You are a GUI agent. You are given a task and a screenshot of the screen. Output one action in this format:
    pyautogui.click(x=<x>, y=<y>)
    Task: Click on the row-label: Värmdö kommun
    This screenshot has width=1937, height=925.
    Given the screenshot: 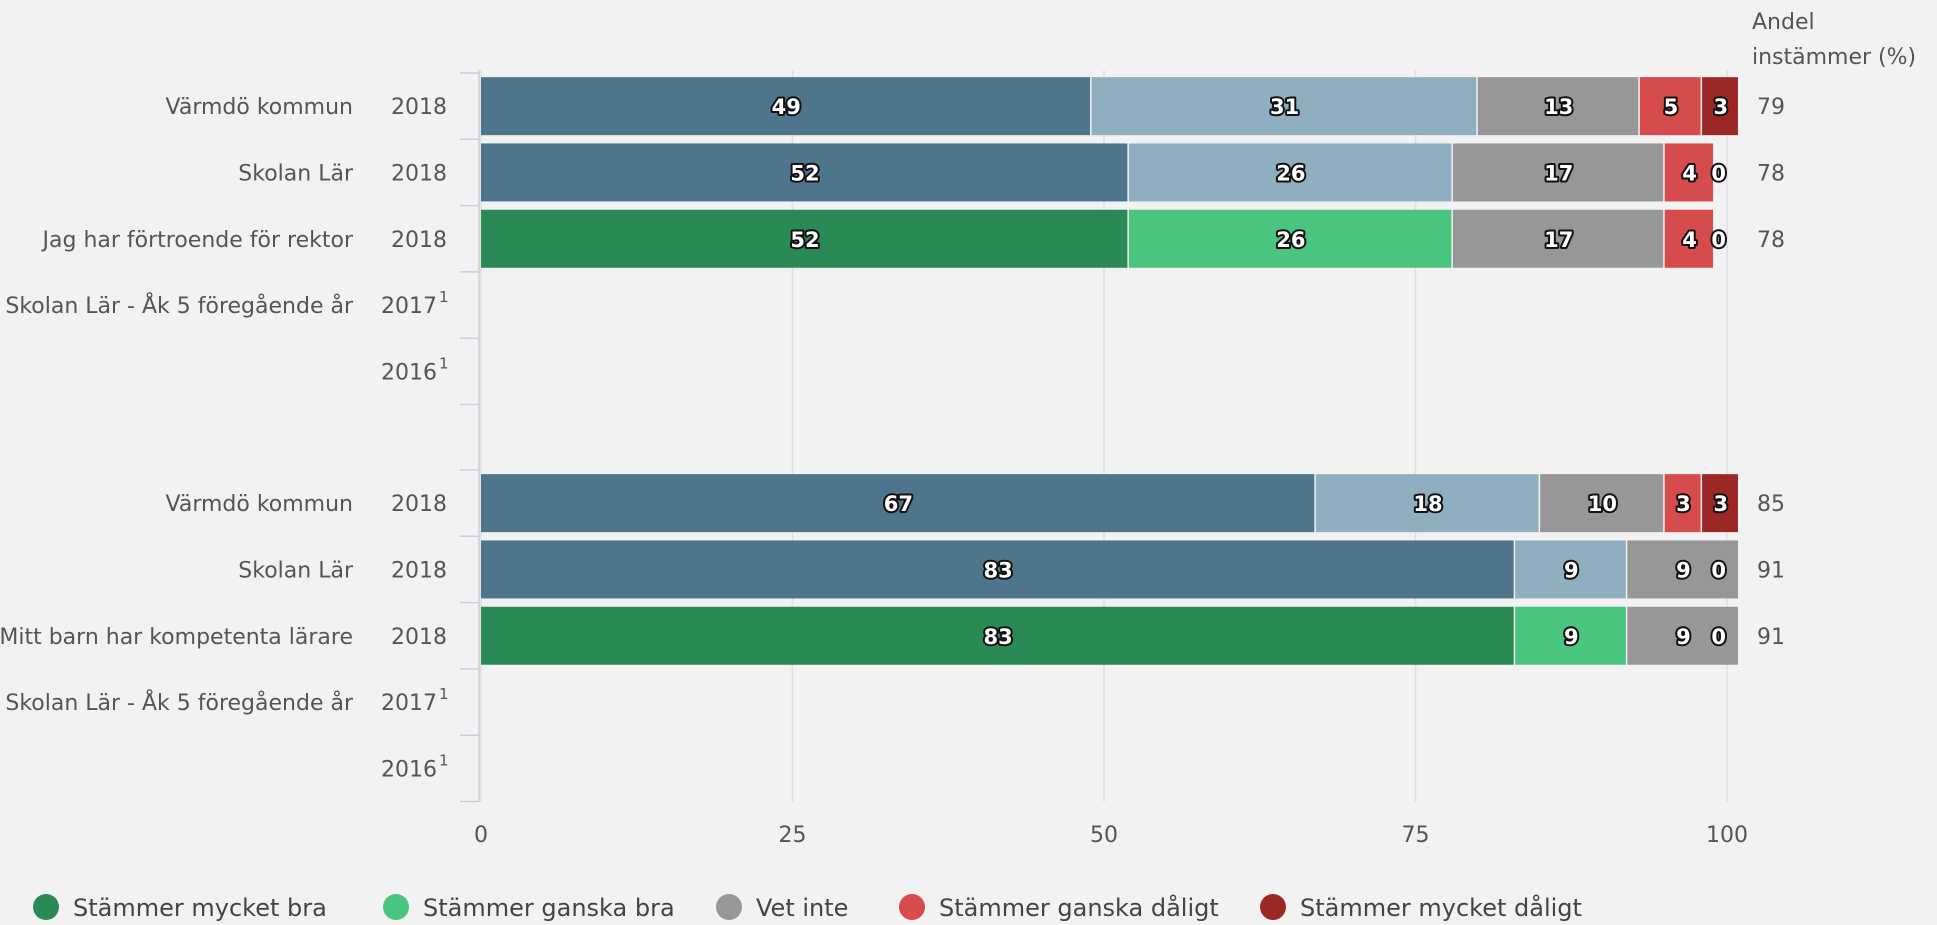 What is the action you would take?
    pyautogui.click(x=260, y=107)
    